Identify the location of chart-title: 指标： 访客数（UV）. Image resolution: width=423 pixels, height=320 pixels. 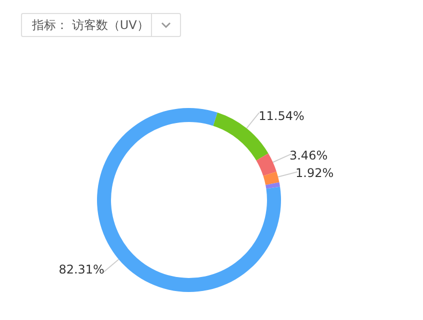
(90, 25).